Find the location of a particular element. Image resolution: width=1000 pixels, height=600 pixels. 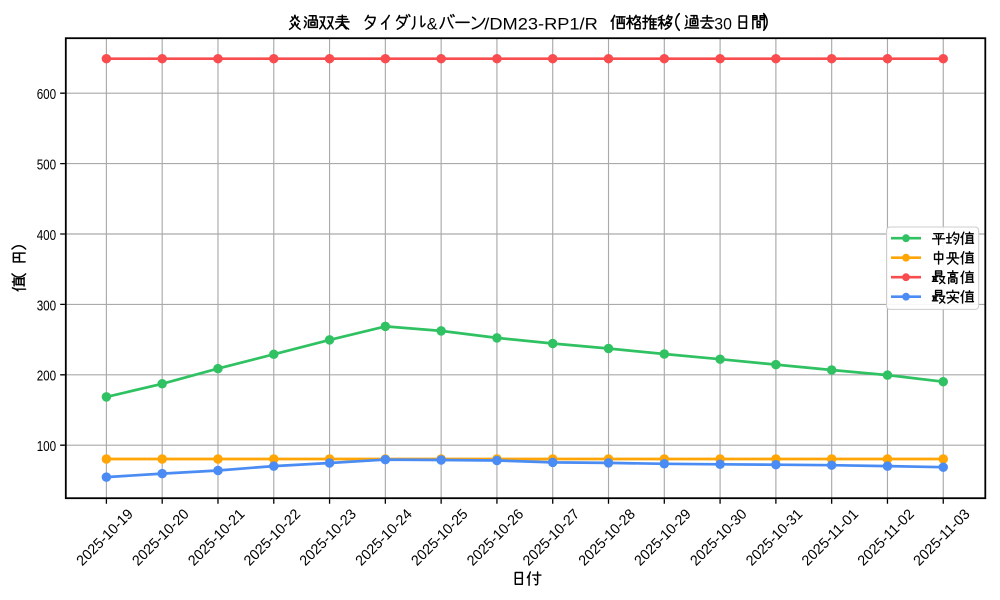

svg-text: 100 is located at coordinates (47, 447).